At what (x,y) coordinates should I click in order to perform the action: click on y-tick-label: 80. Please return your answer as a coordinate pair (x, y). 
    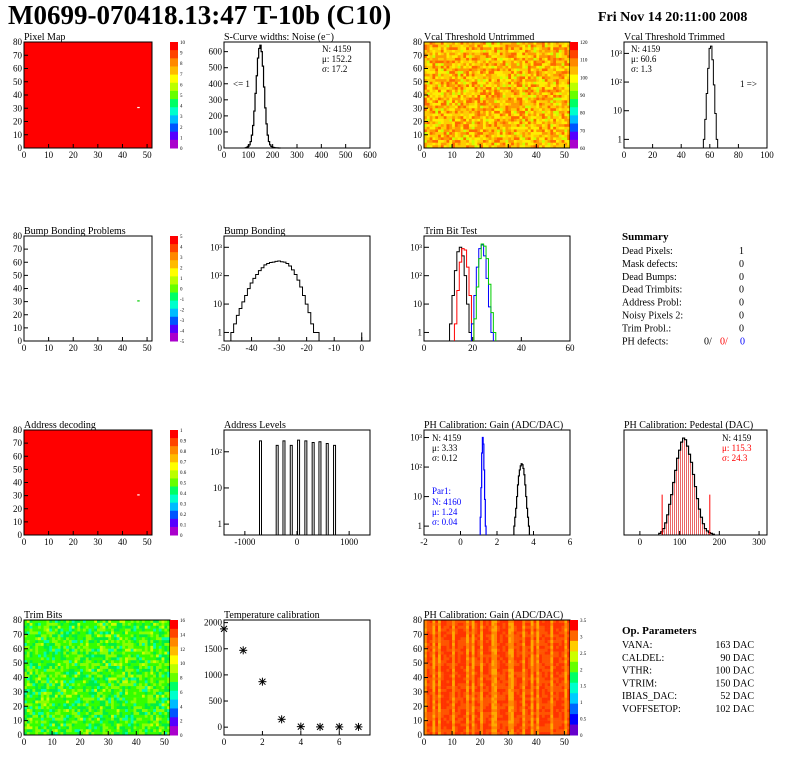
    Looking at the image, I should click on (418, 42).